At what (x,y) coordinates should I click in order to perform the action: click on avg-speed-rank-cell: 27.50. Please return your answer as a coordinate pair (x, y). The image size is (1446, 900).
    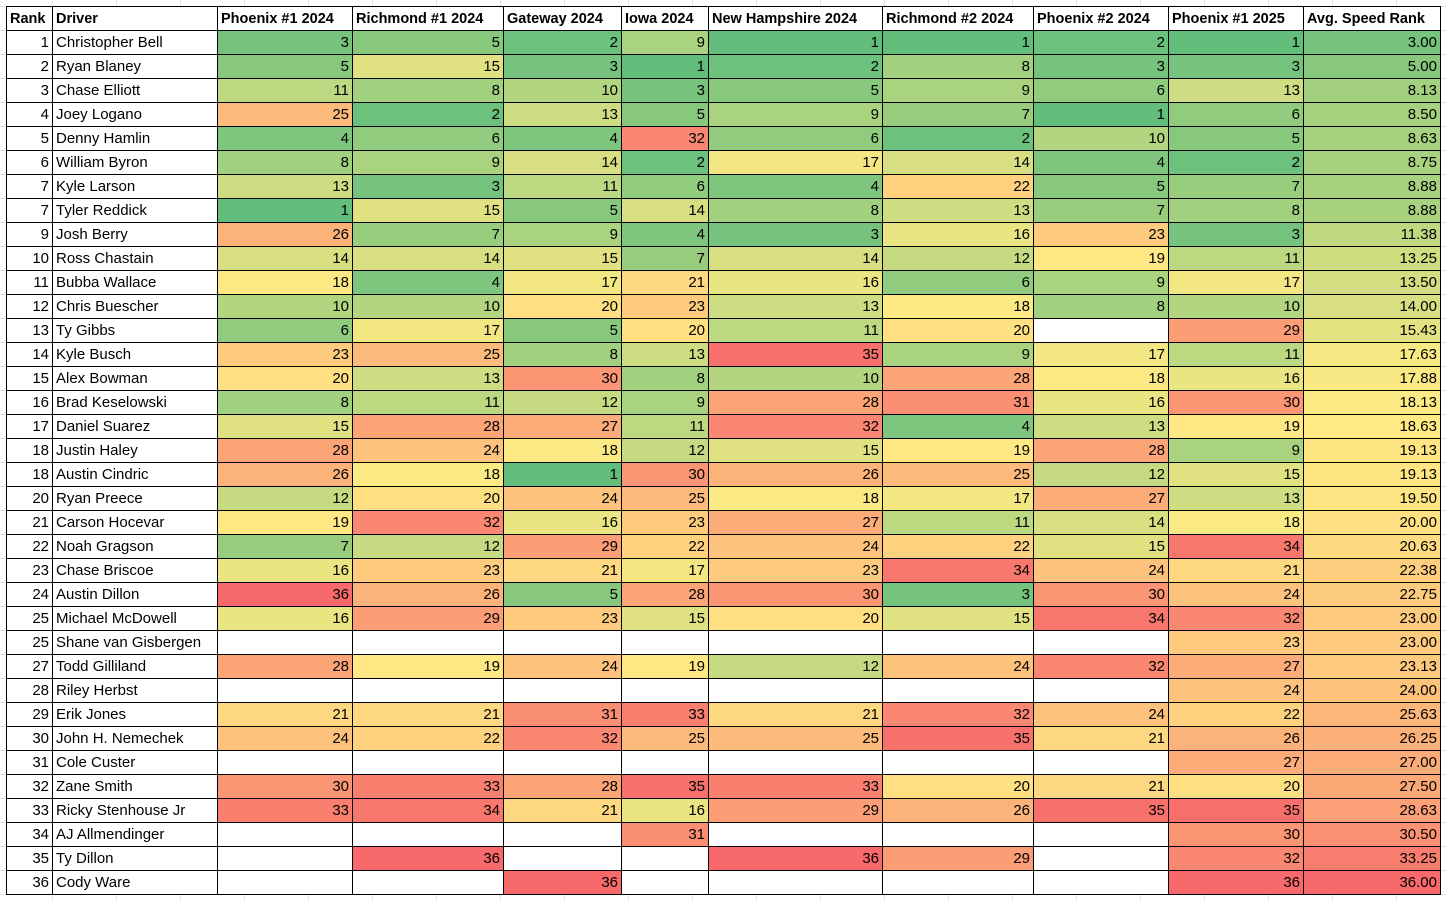
    Looking at the image, I should click on (1372, 786).